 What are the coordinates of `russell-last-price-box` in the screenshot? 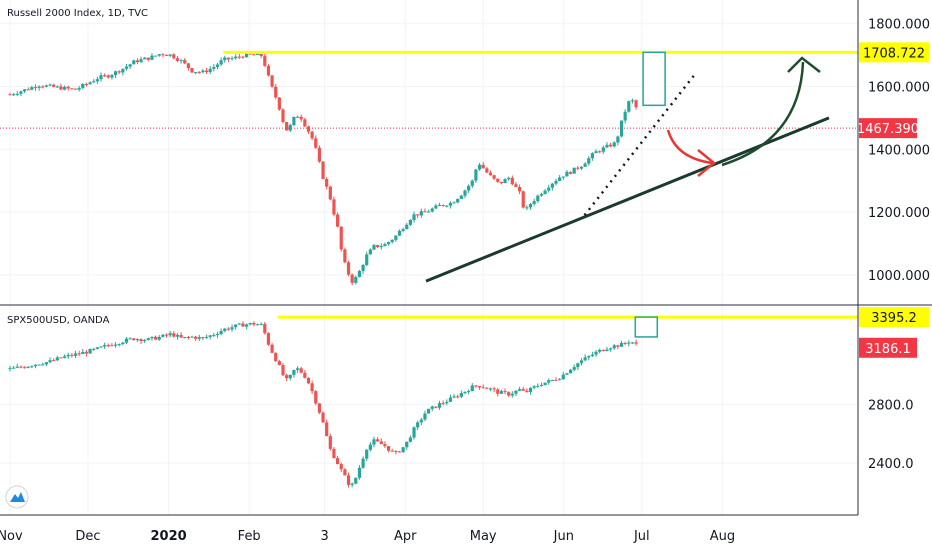 It's located at (888, 128).